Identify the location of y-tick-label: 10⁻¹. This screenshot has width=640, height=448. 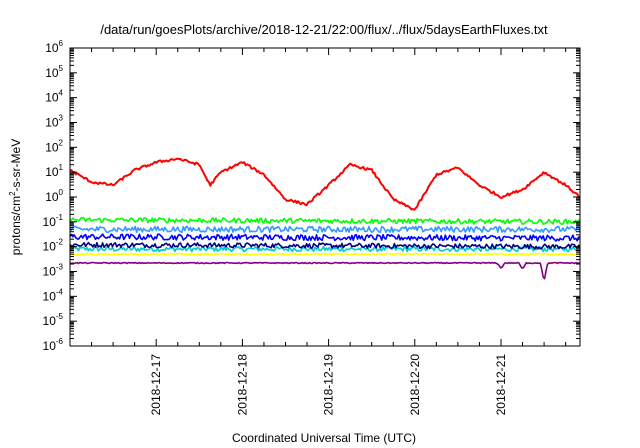
(53, 221).